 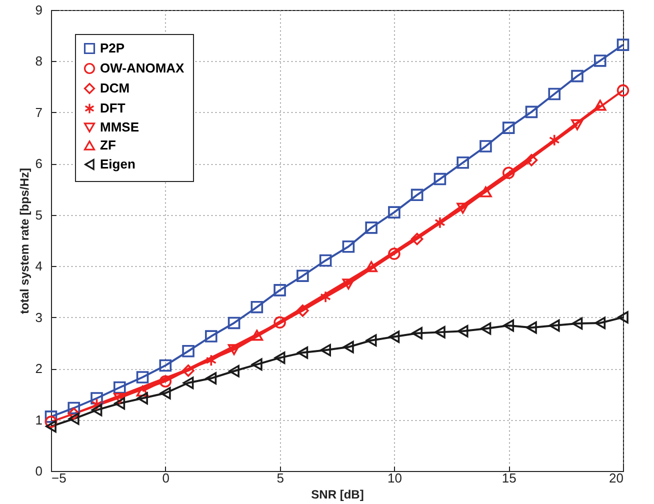 I want to click on legend-label: ZF, so click(x=108, y=145).